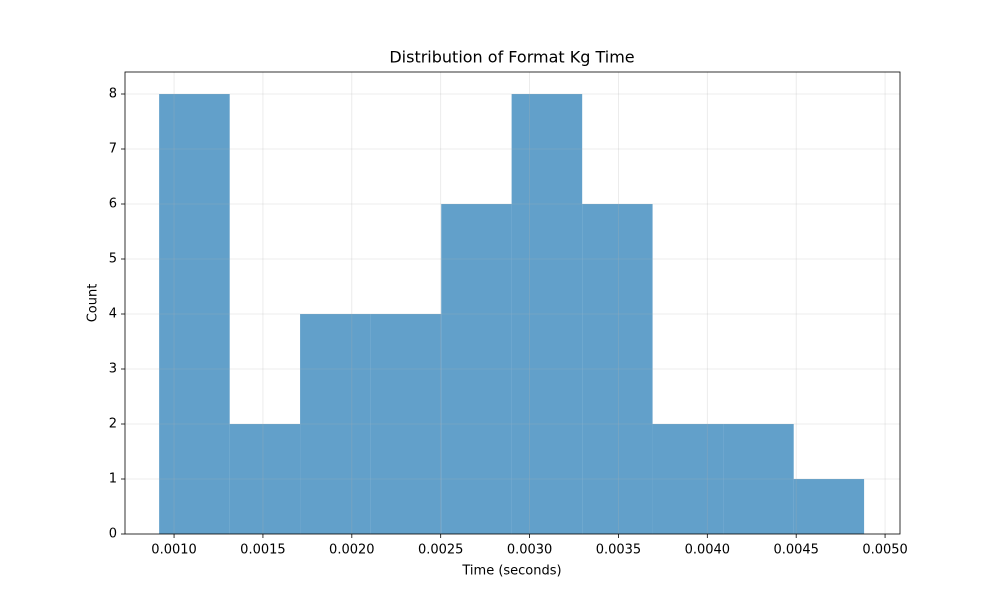  Describe the element at coordinates (530, 550) in the screenshot. I see `x-tick-label: 0.0030` at that location.